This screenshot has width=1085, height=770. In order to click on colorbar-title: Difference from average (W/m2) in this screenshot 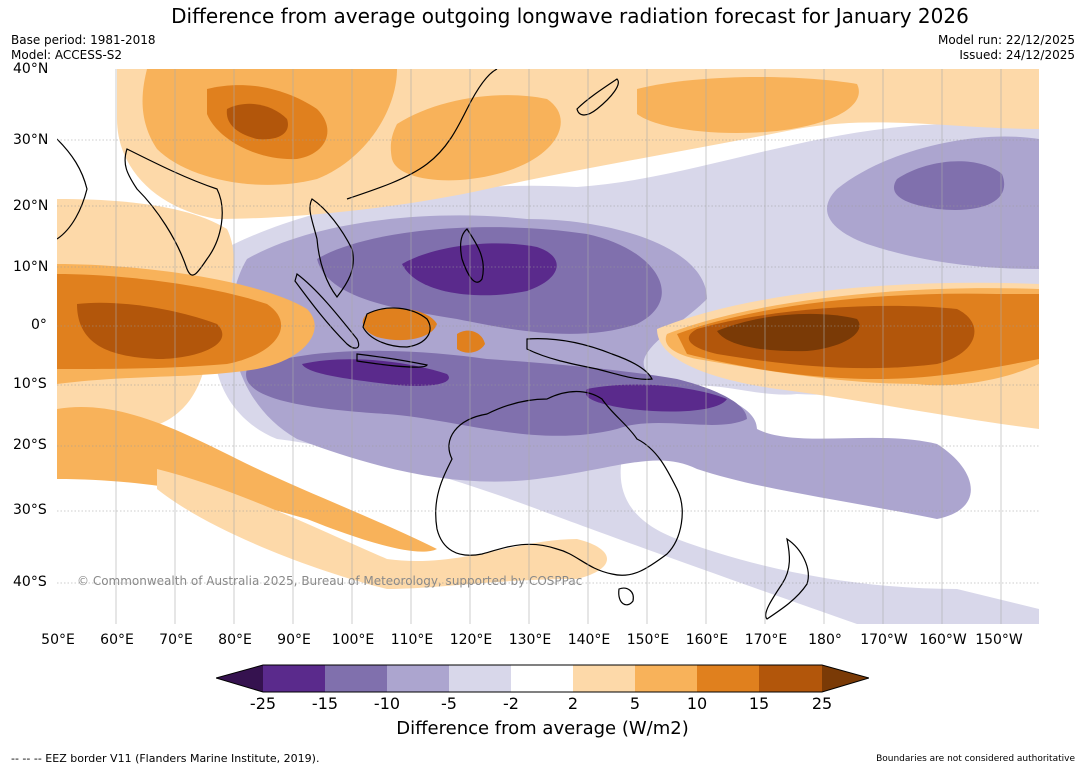, I will do `click(542, 728)`.